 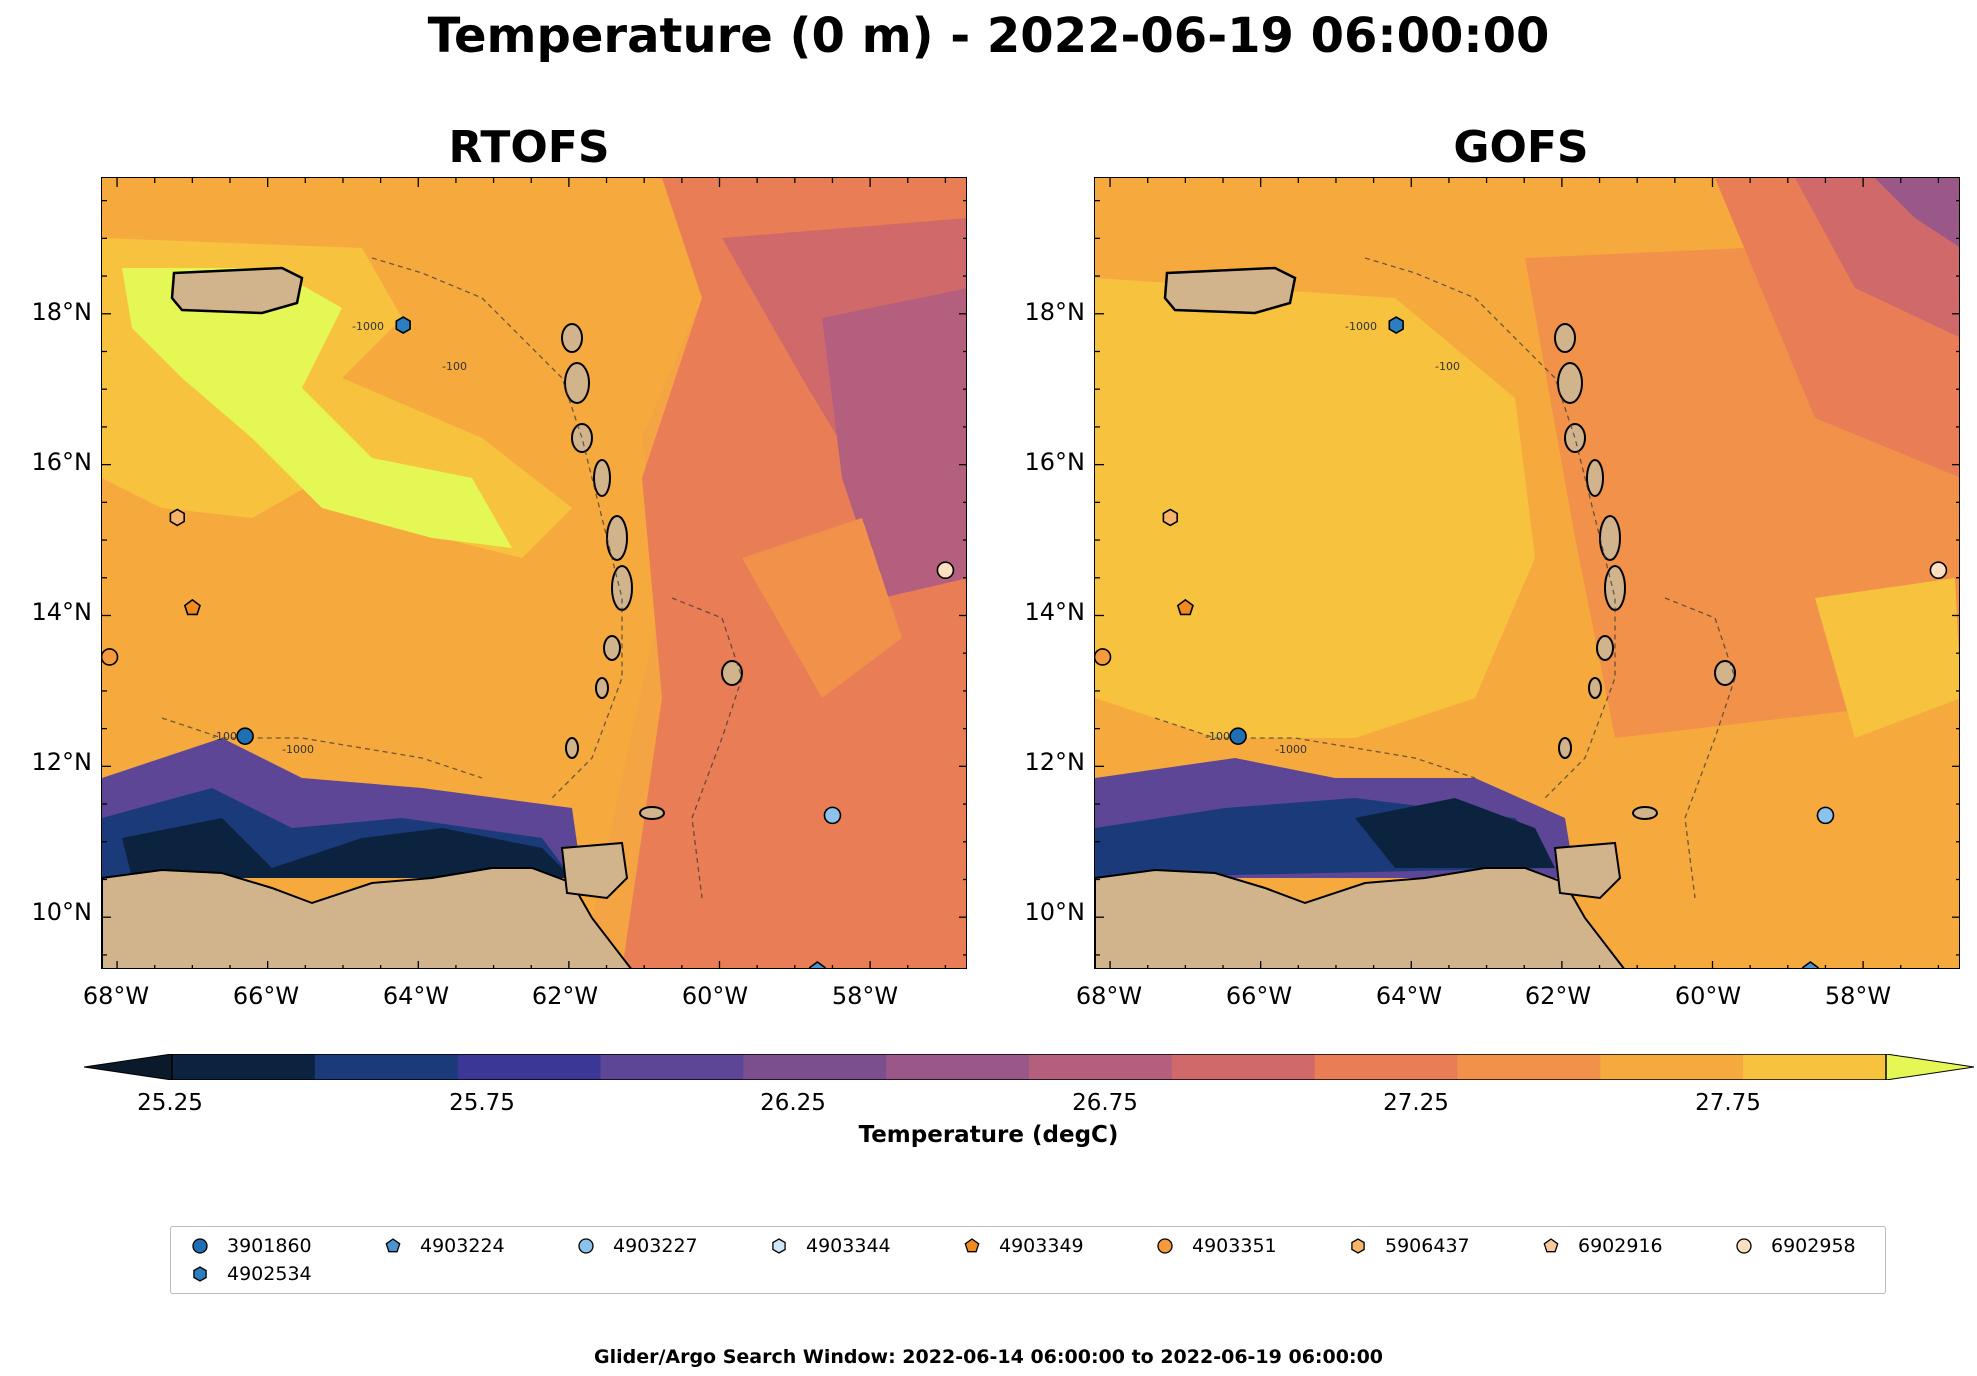 I want to click on colorbar-gradient, so click(x=1029, y=1067).